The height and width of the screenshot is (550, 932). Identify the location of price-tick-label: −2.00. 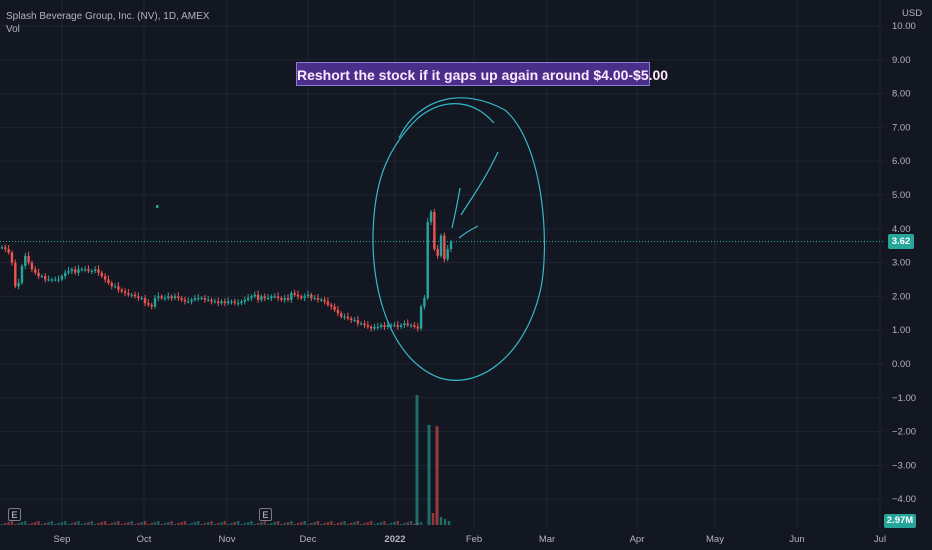
(904, 432).